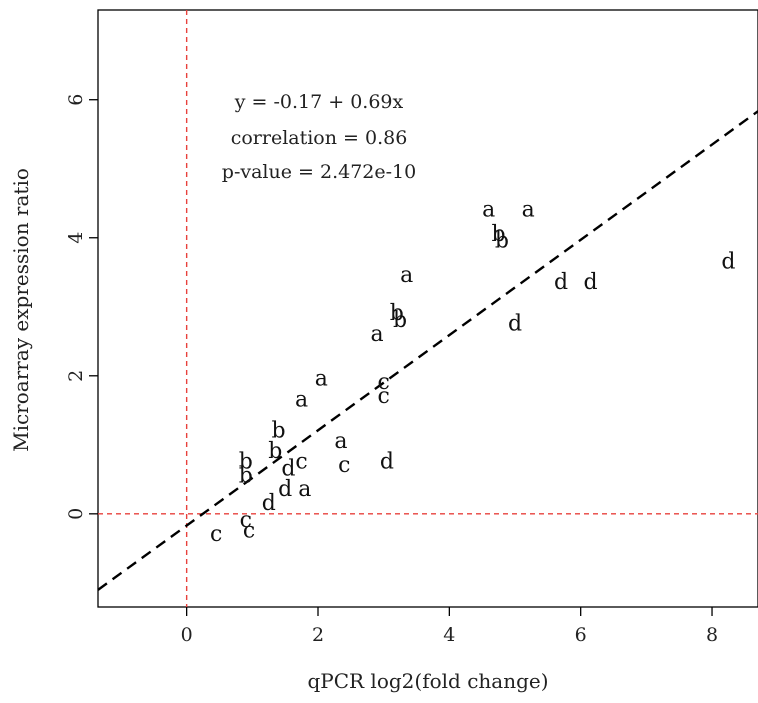  I want to click on x-axis-title: qPCR log2(fold change), so click(427, 681).